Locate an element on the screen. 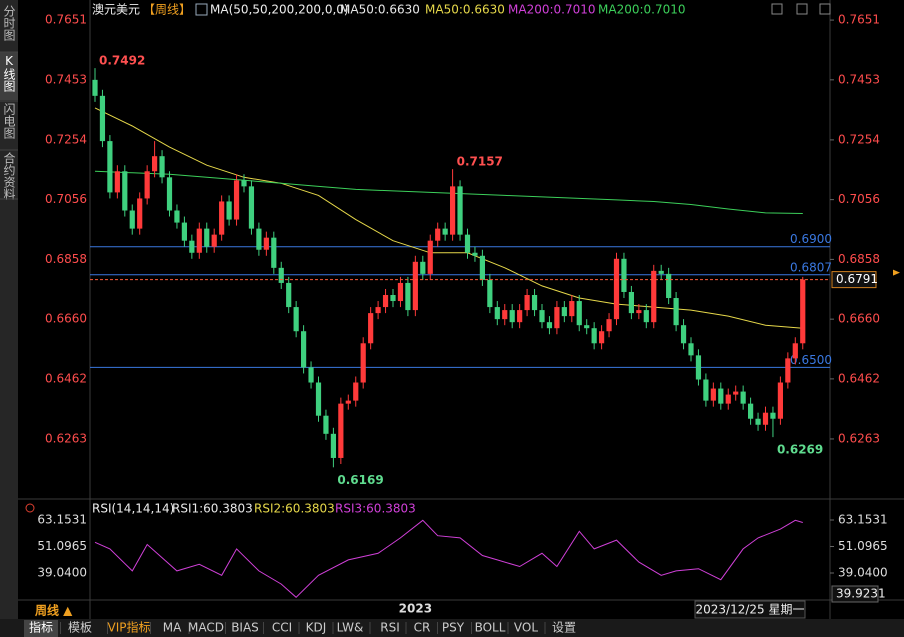 The height and width of the screenshot is (637, 904). high-label: 0.7157 is located at coordinates (480, 162).